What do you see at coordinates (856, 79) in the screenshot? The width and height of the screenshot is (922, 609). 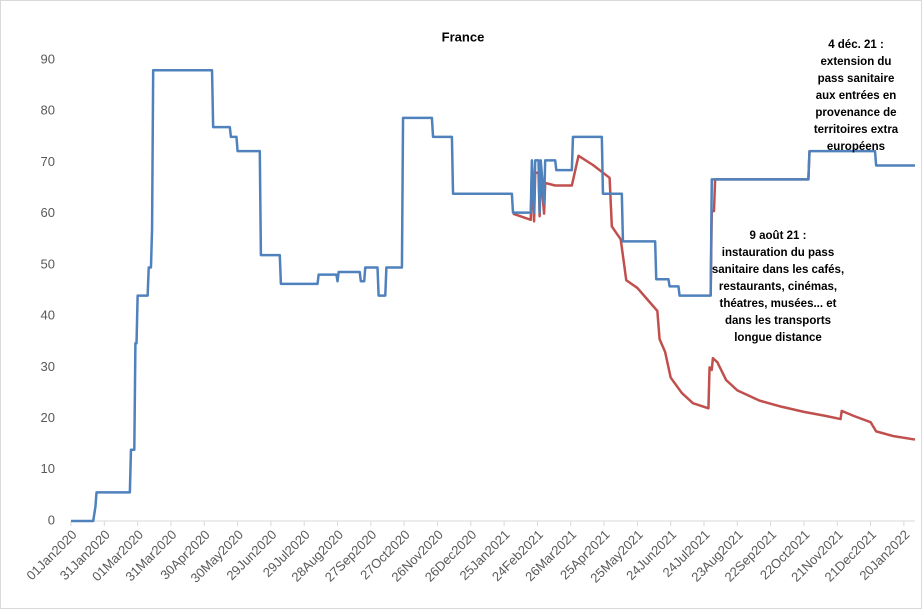 I see `annotation: pass sanitaire` at bounding box center [856, 79].